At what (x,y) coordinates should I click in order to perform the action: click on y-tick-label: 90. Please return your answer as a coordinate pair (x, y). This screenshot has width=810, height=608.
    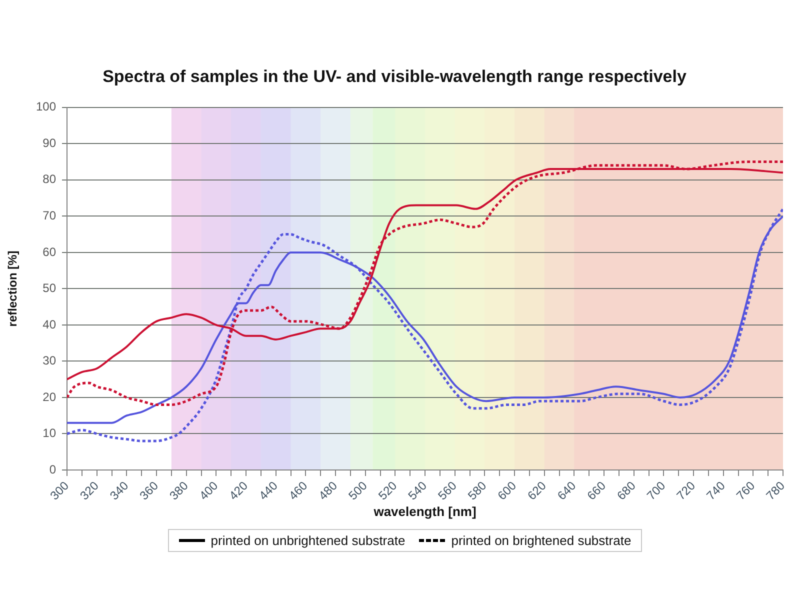
    Looking at the image, I should click on (49, 143).